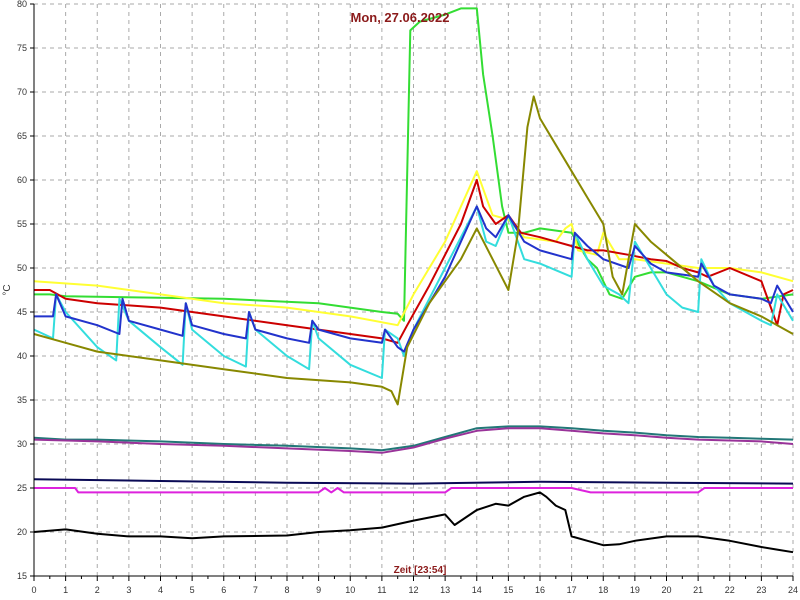 Image resolution: width=800 pixels, height=600 pixels. I want to click on x-tick-label: 14, so click(477, 590).